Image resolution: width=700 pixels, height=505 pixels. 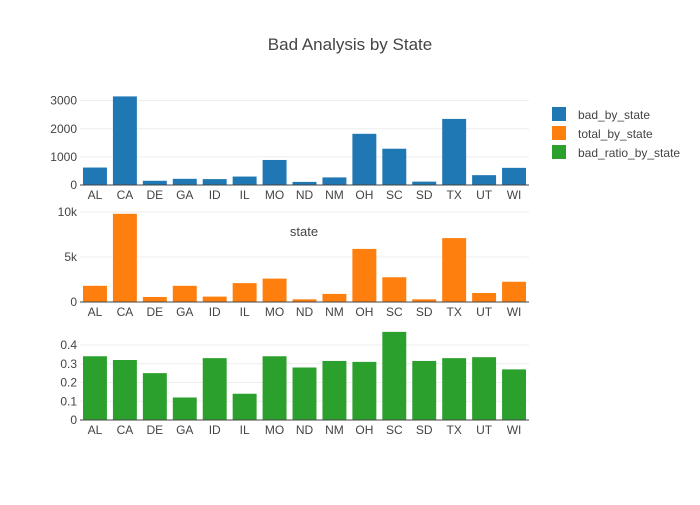 I want to click on bar-total_by_state-SD, so click(x=424, y=300).